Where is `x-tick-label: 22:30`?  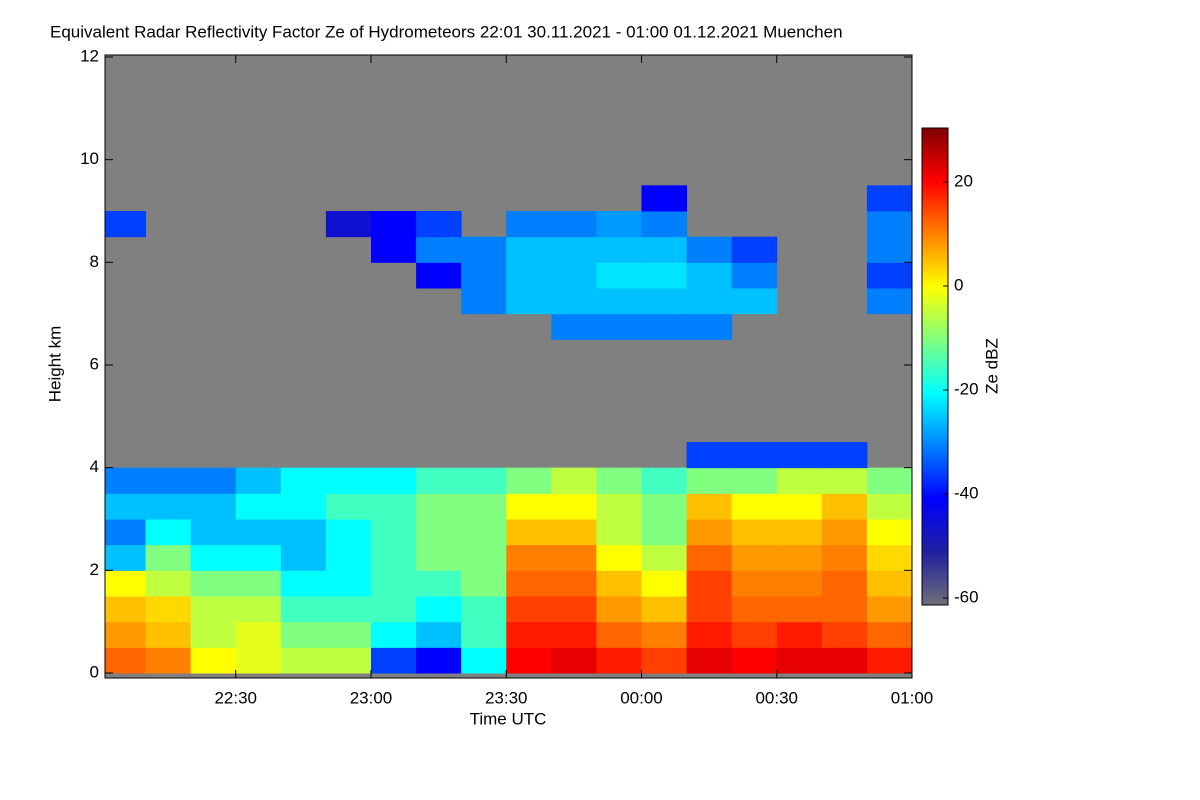
x-tick-label: 22:30 is located at coordinates (235, 697).